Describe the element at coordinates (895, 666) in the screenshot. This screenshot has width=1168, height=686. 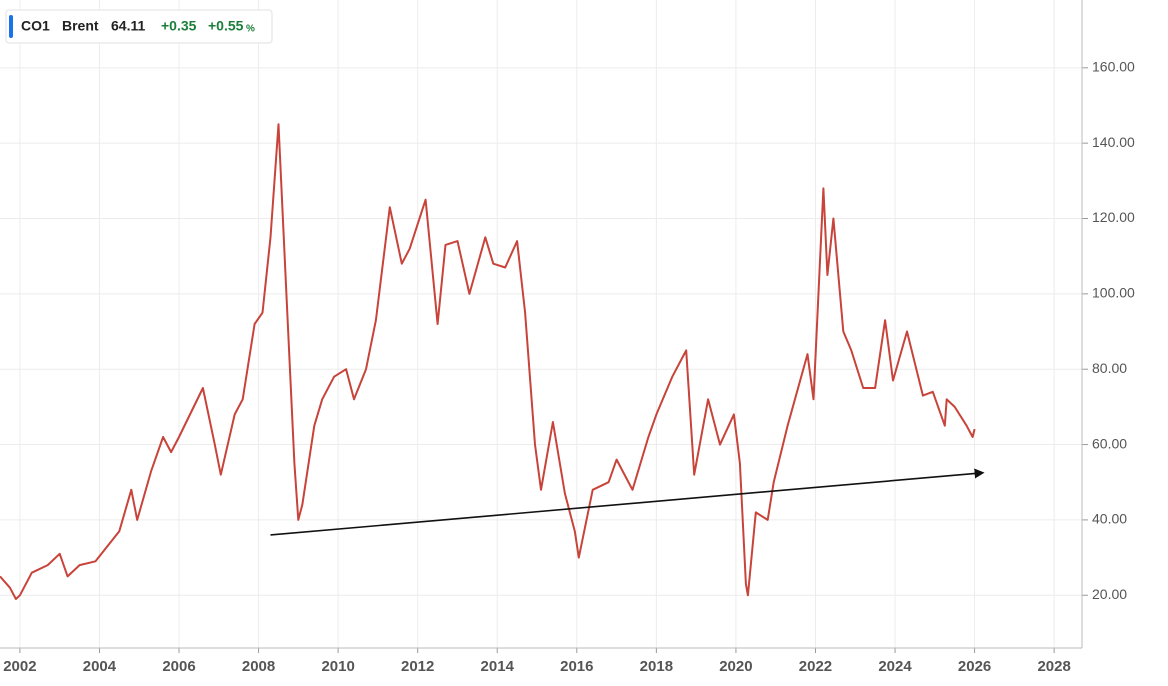
I see `x-tick-label: 2024` at that location.